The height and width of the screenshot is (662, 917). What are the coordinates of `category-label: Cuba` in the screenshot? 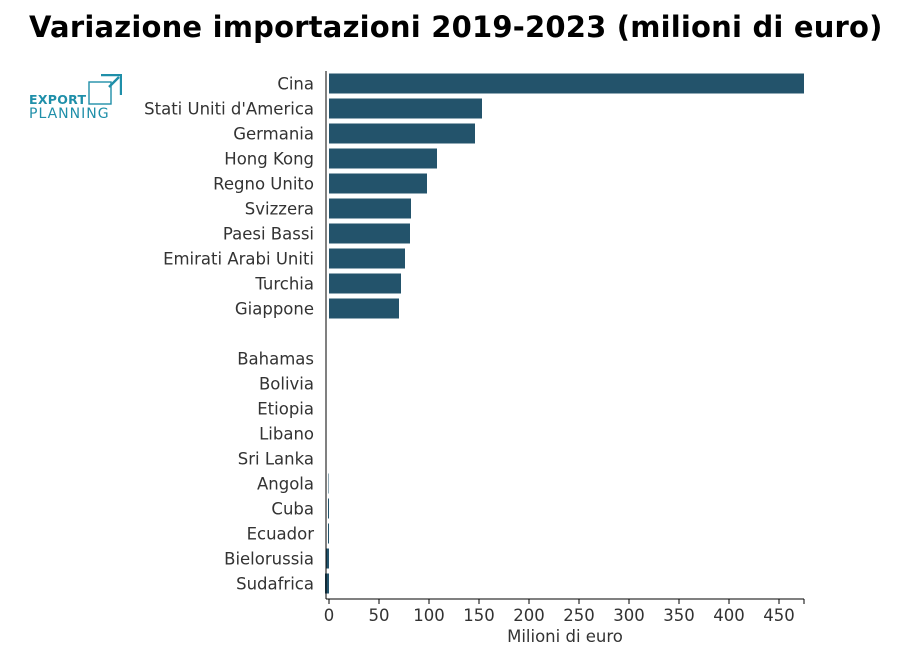 It's located at (292, 509).